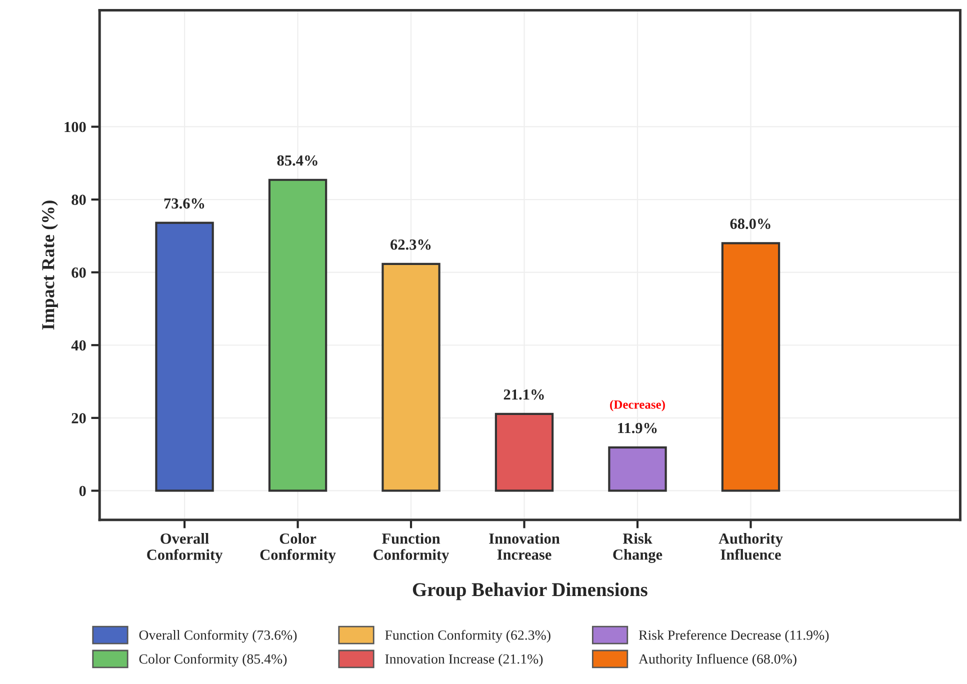 The image size is (967, 684). I want to click on legend-label: Risk Preference Decrease (11.9%), so click(733, 636).